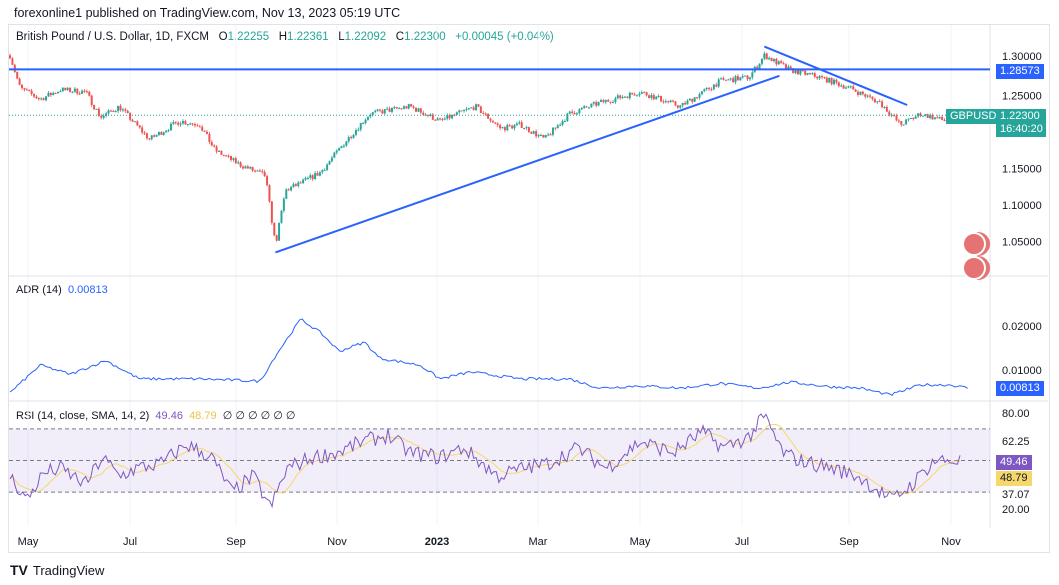 The image size is (1059, 585). What do you see at coordinates (835, 75) in the screenshot?
I see `resistance-trendline` at bounding box center [835, 75].